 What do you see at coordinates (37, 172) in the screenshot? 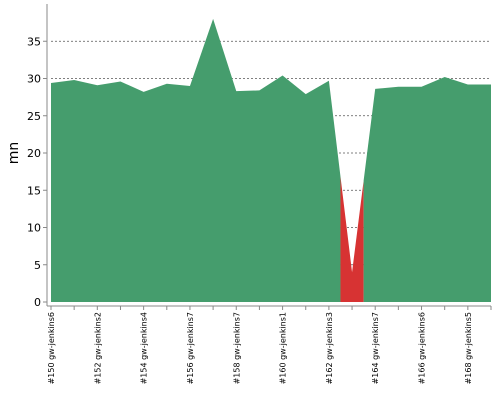
I see `y-tick-labels: 0 5 10 15 20 25 30 35` at bounding box center [37, 172].